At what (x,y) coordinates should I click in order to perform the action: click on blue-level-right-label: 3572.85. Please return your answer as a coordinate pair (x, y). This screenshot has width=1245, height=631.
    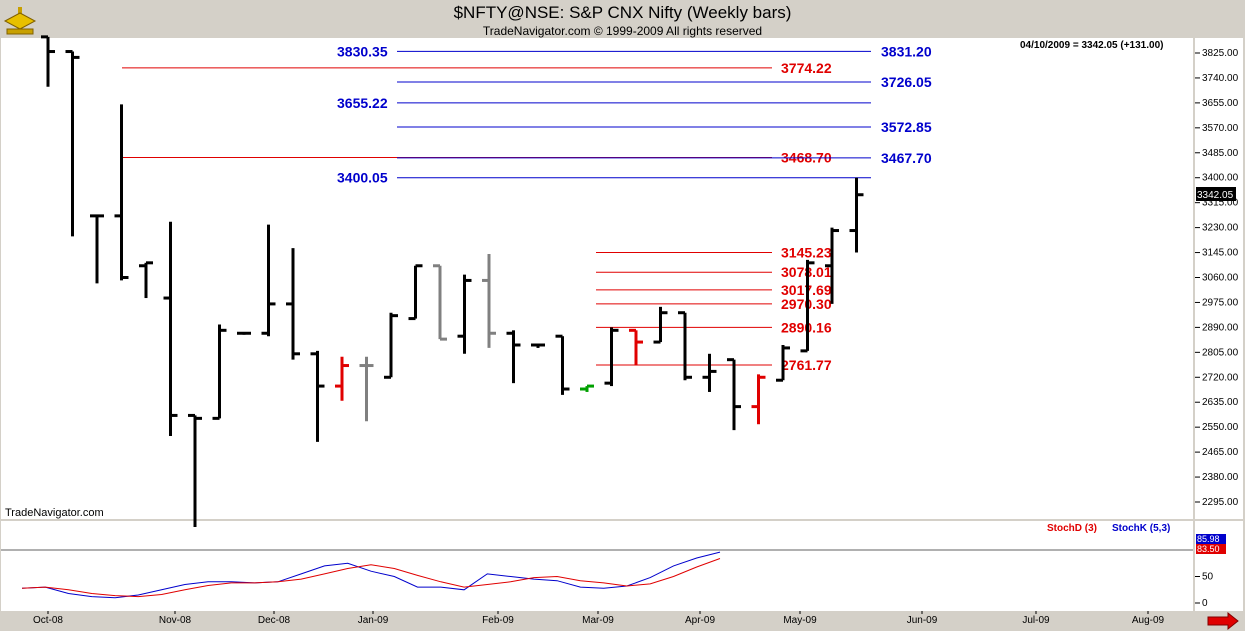
    Looking at the image, I should click on (906, 127).